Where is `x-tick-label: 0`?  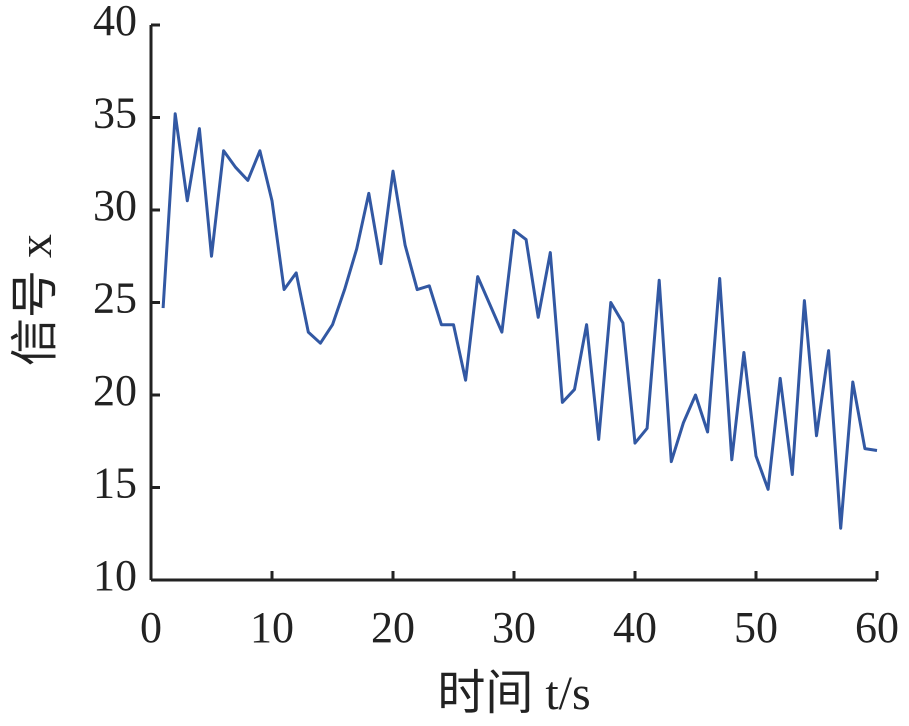 x-tick-label: 0 is located at coordinates (151, 627).